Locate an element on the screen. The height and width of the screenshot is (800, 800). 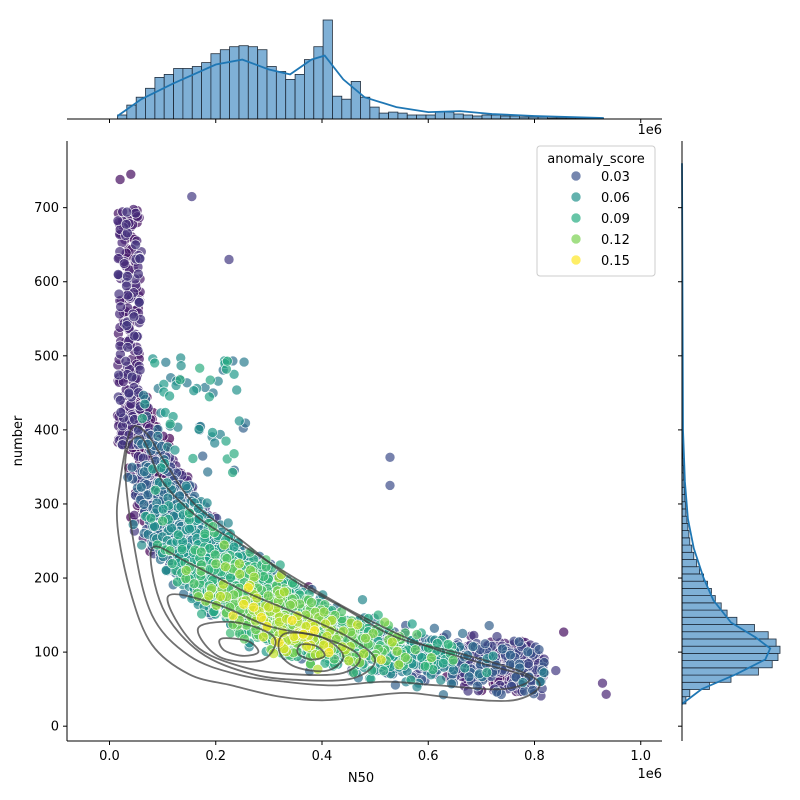
y-tick-label: 500 is located at coordinates (46, 356).